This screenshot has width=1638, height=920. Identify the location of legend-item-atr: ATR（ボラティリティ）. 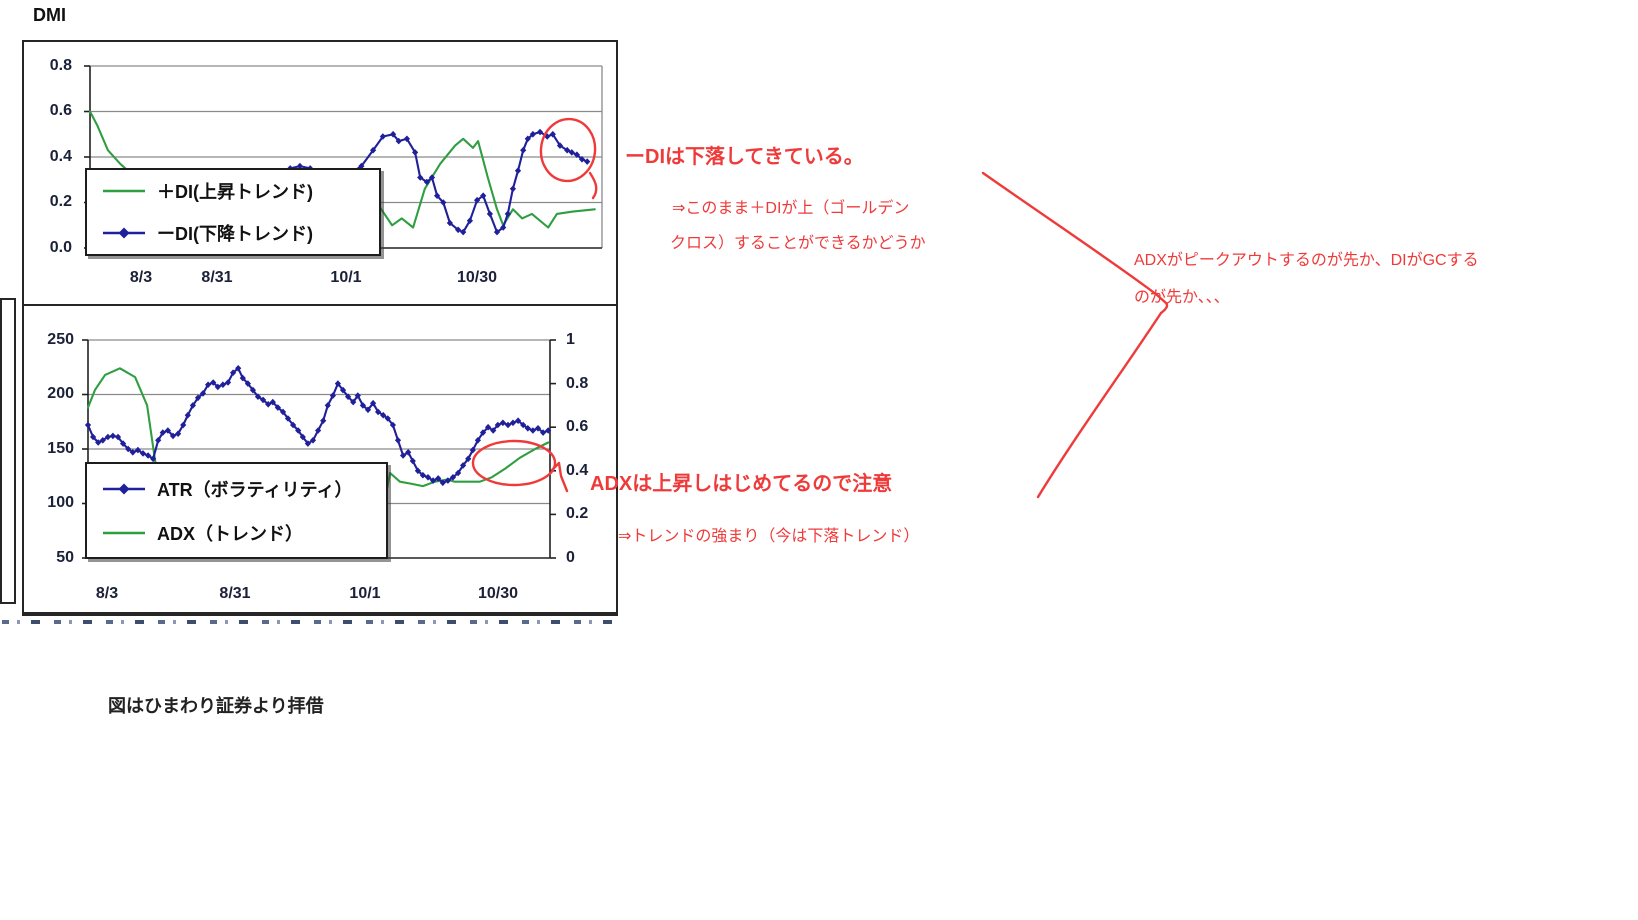
(243, 489).